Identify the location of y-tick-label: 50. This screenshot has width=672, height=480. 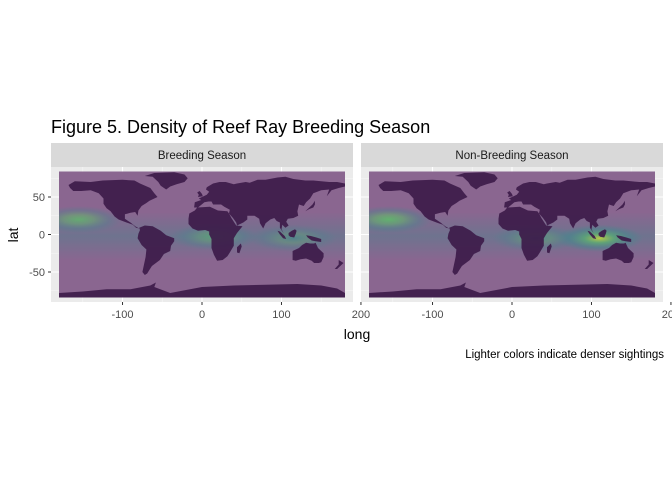
(39, 198).